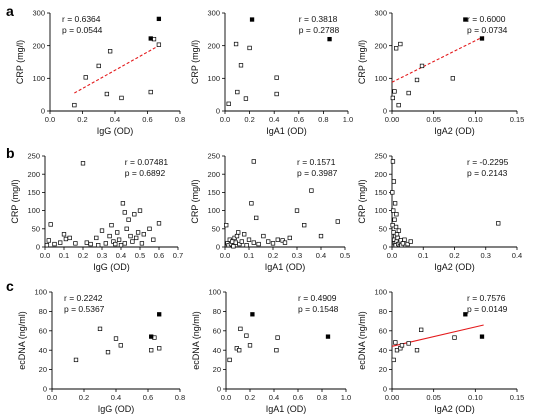 The image size is (550, 416). Describe the element at coordinates (487, 173) in the screenshot. I see `stat-p-label: p = 0.2143` at that location.